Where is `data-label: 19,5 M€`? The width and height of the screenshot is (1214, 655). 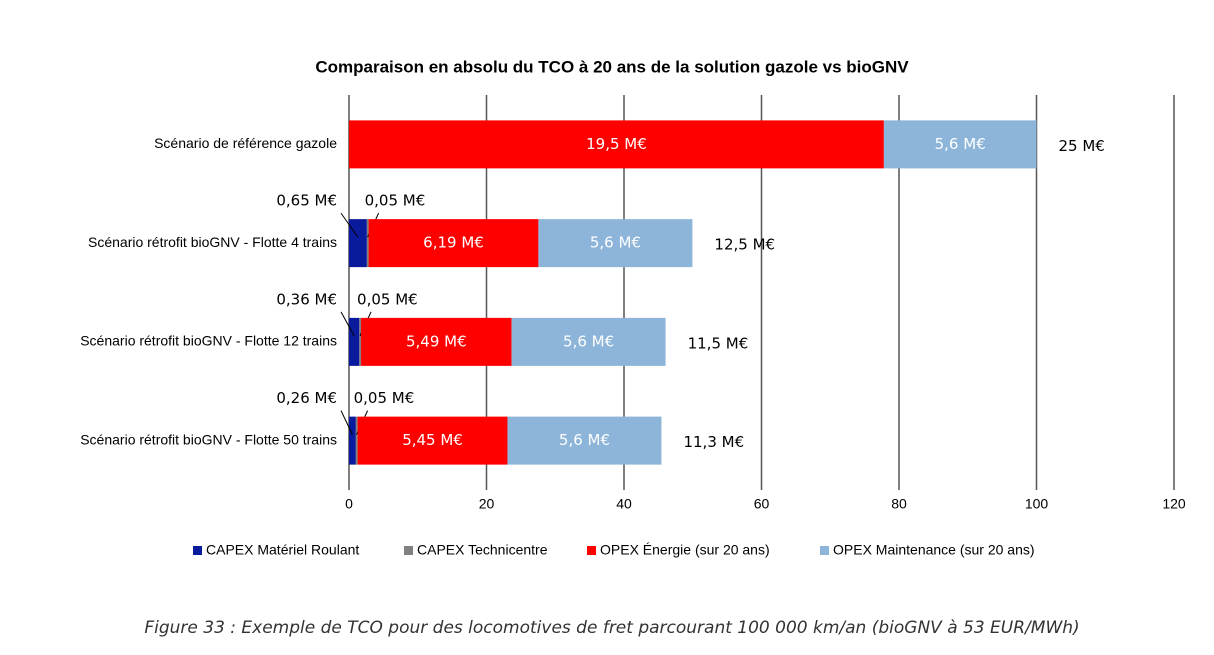
data-label: 19,5 M€ is located at coordinates (616, 144).